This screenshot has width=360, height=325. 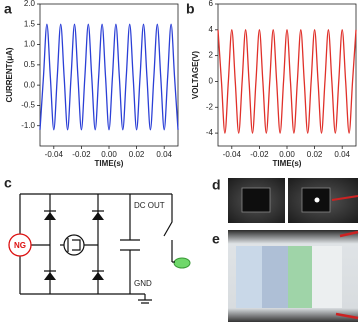 What do you see at coordinates (28, 105) in the screenshot?
I see `y-tick-label: -0.5` at bounding box center [28, 105].